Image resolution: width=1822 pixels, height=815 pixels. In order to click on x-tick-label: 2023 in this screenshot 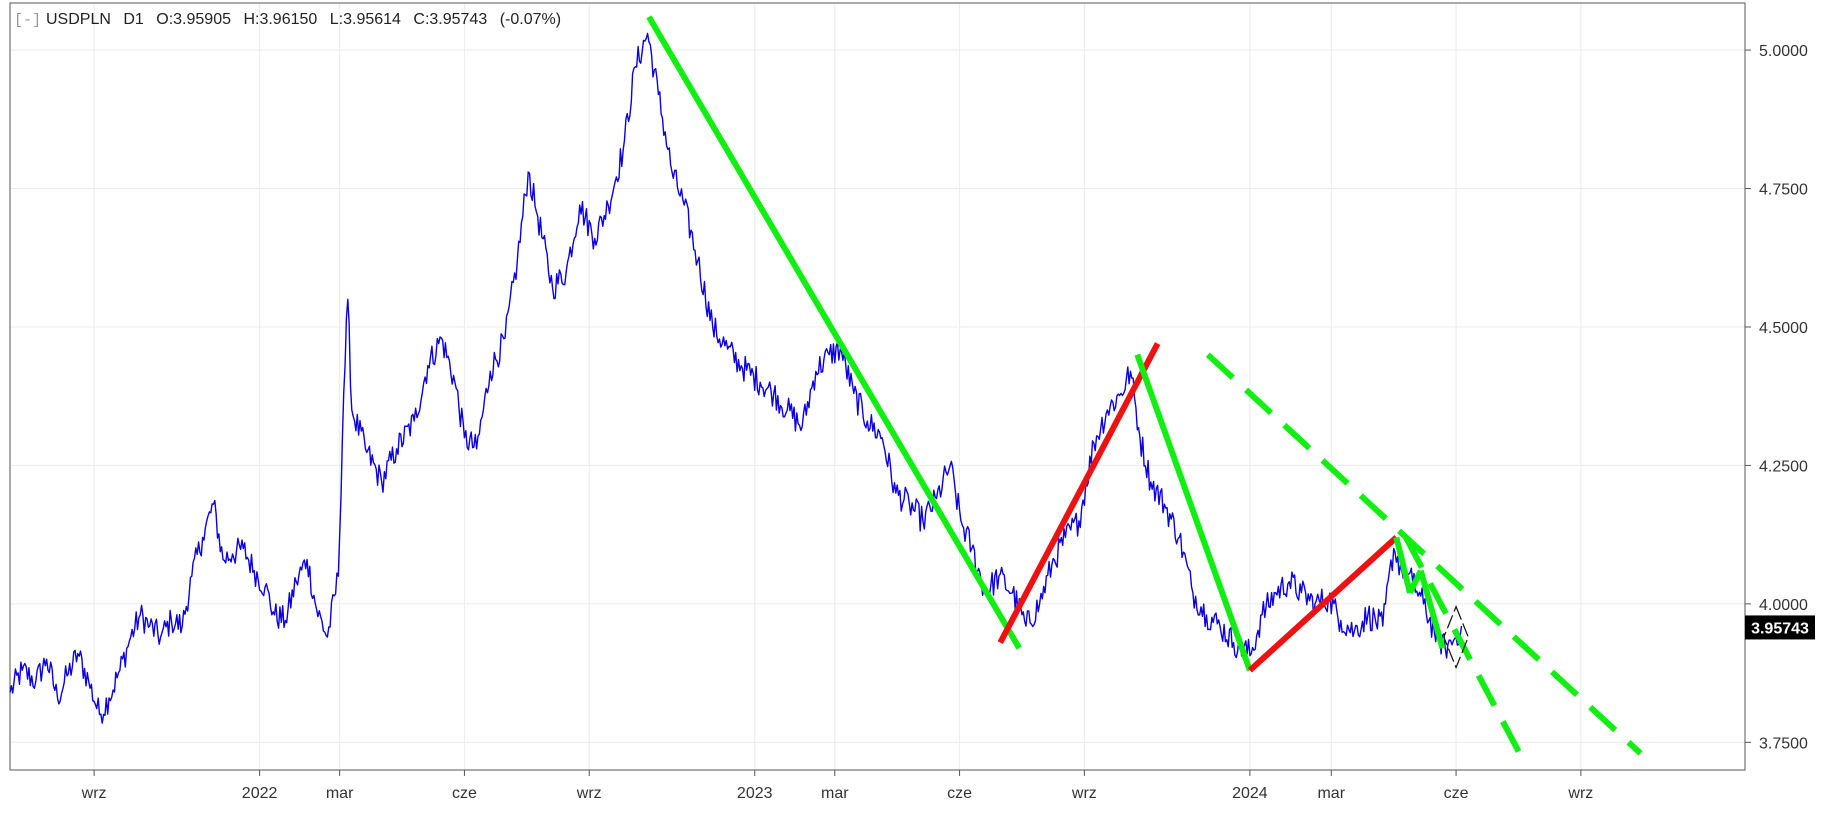, I will do `click(755, 793)`.